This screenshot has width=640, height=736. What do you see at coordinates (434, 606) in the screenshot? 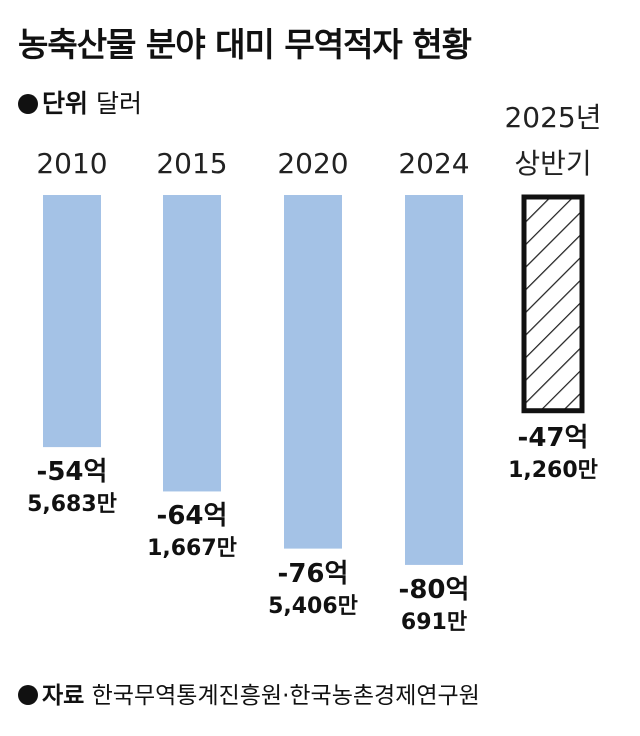
I see `value-label: -80억 691만` at bounding box center [434, 606].